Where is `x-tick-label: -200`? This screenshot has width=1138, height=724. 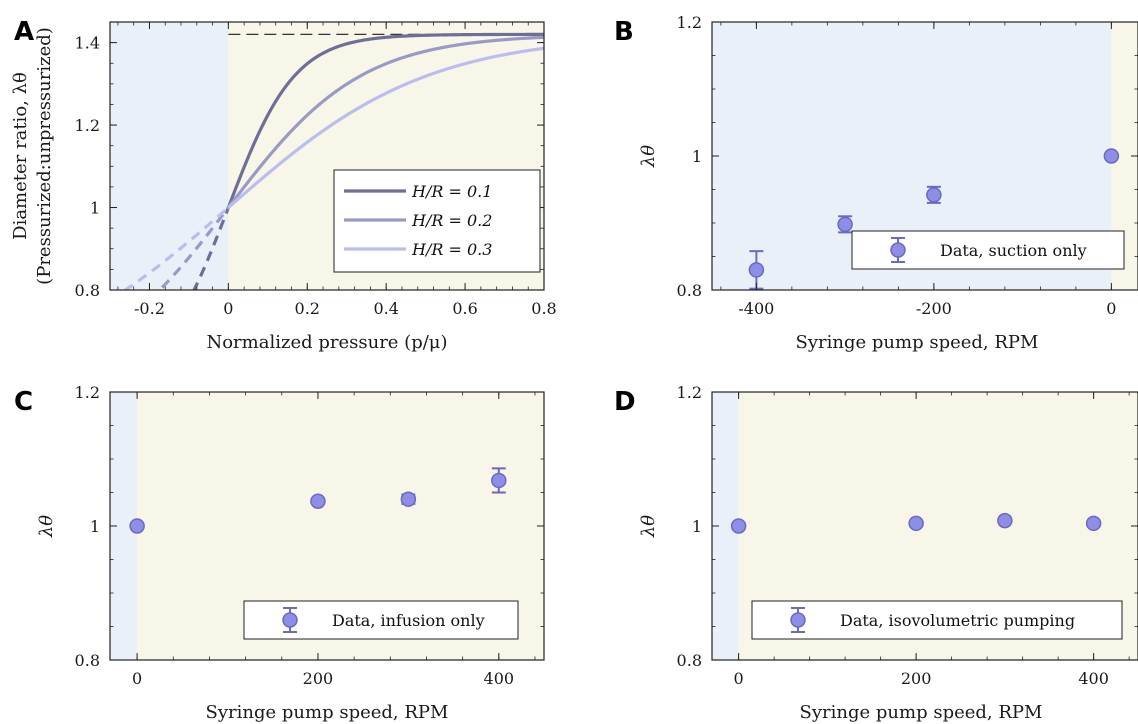 x-tick-label: -200 is located at coordinates (934, 308).